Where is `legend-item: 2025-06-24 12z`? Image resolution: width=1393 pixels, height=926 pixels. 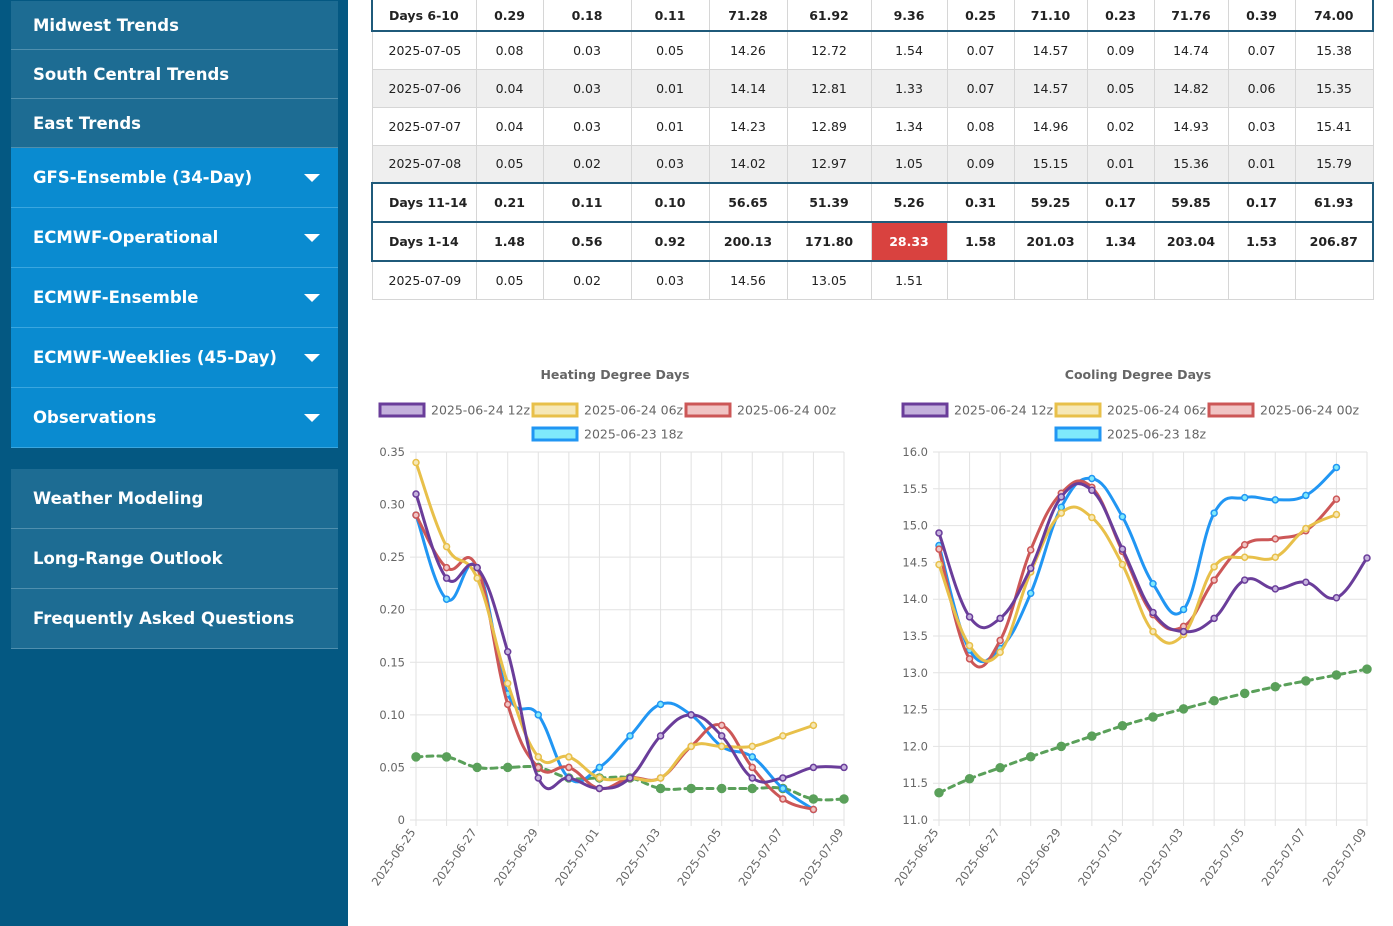 legend-item: 2025-06-24 12z is located at coordinates (454, 410).